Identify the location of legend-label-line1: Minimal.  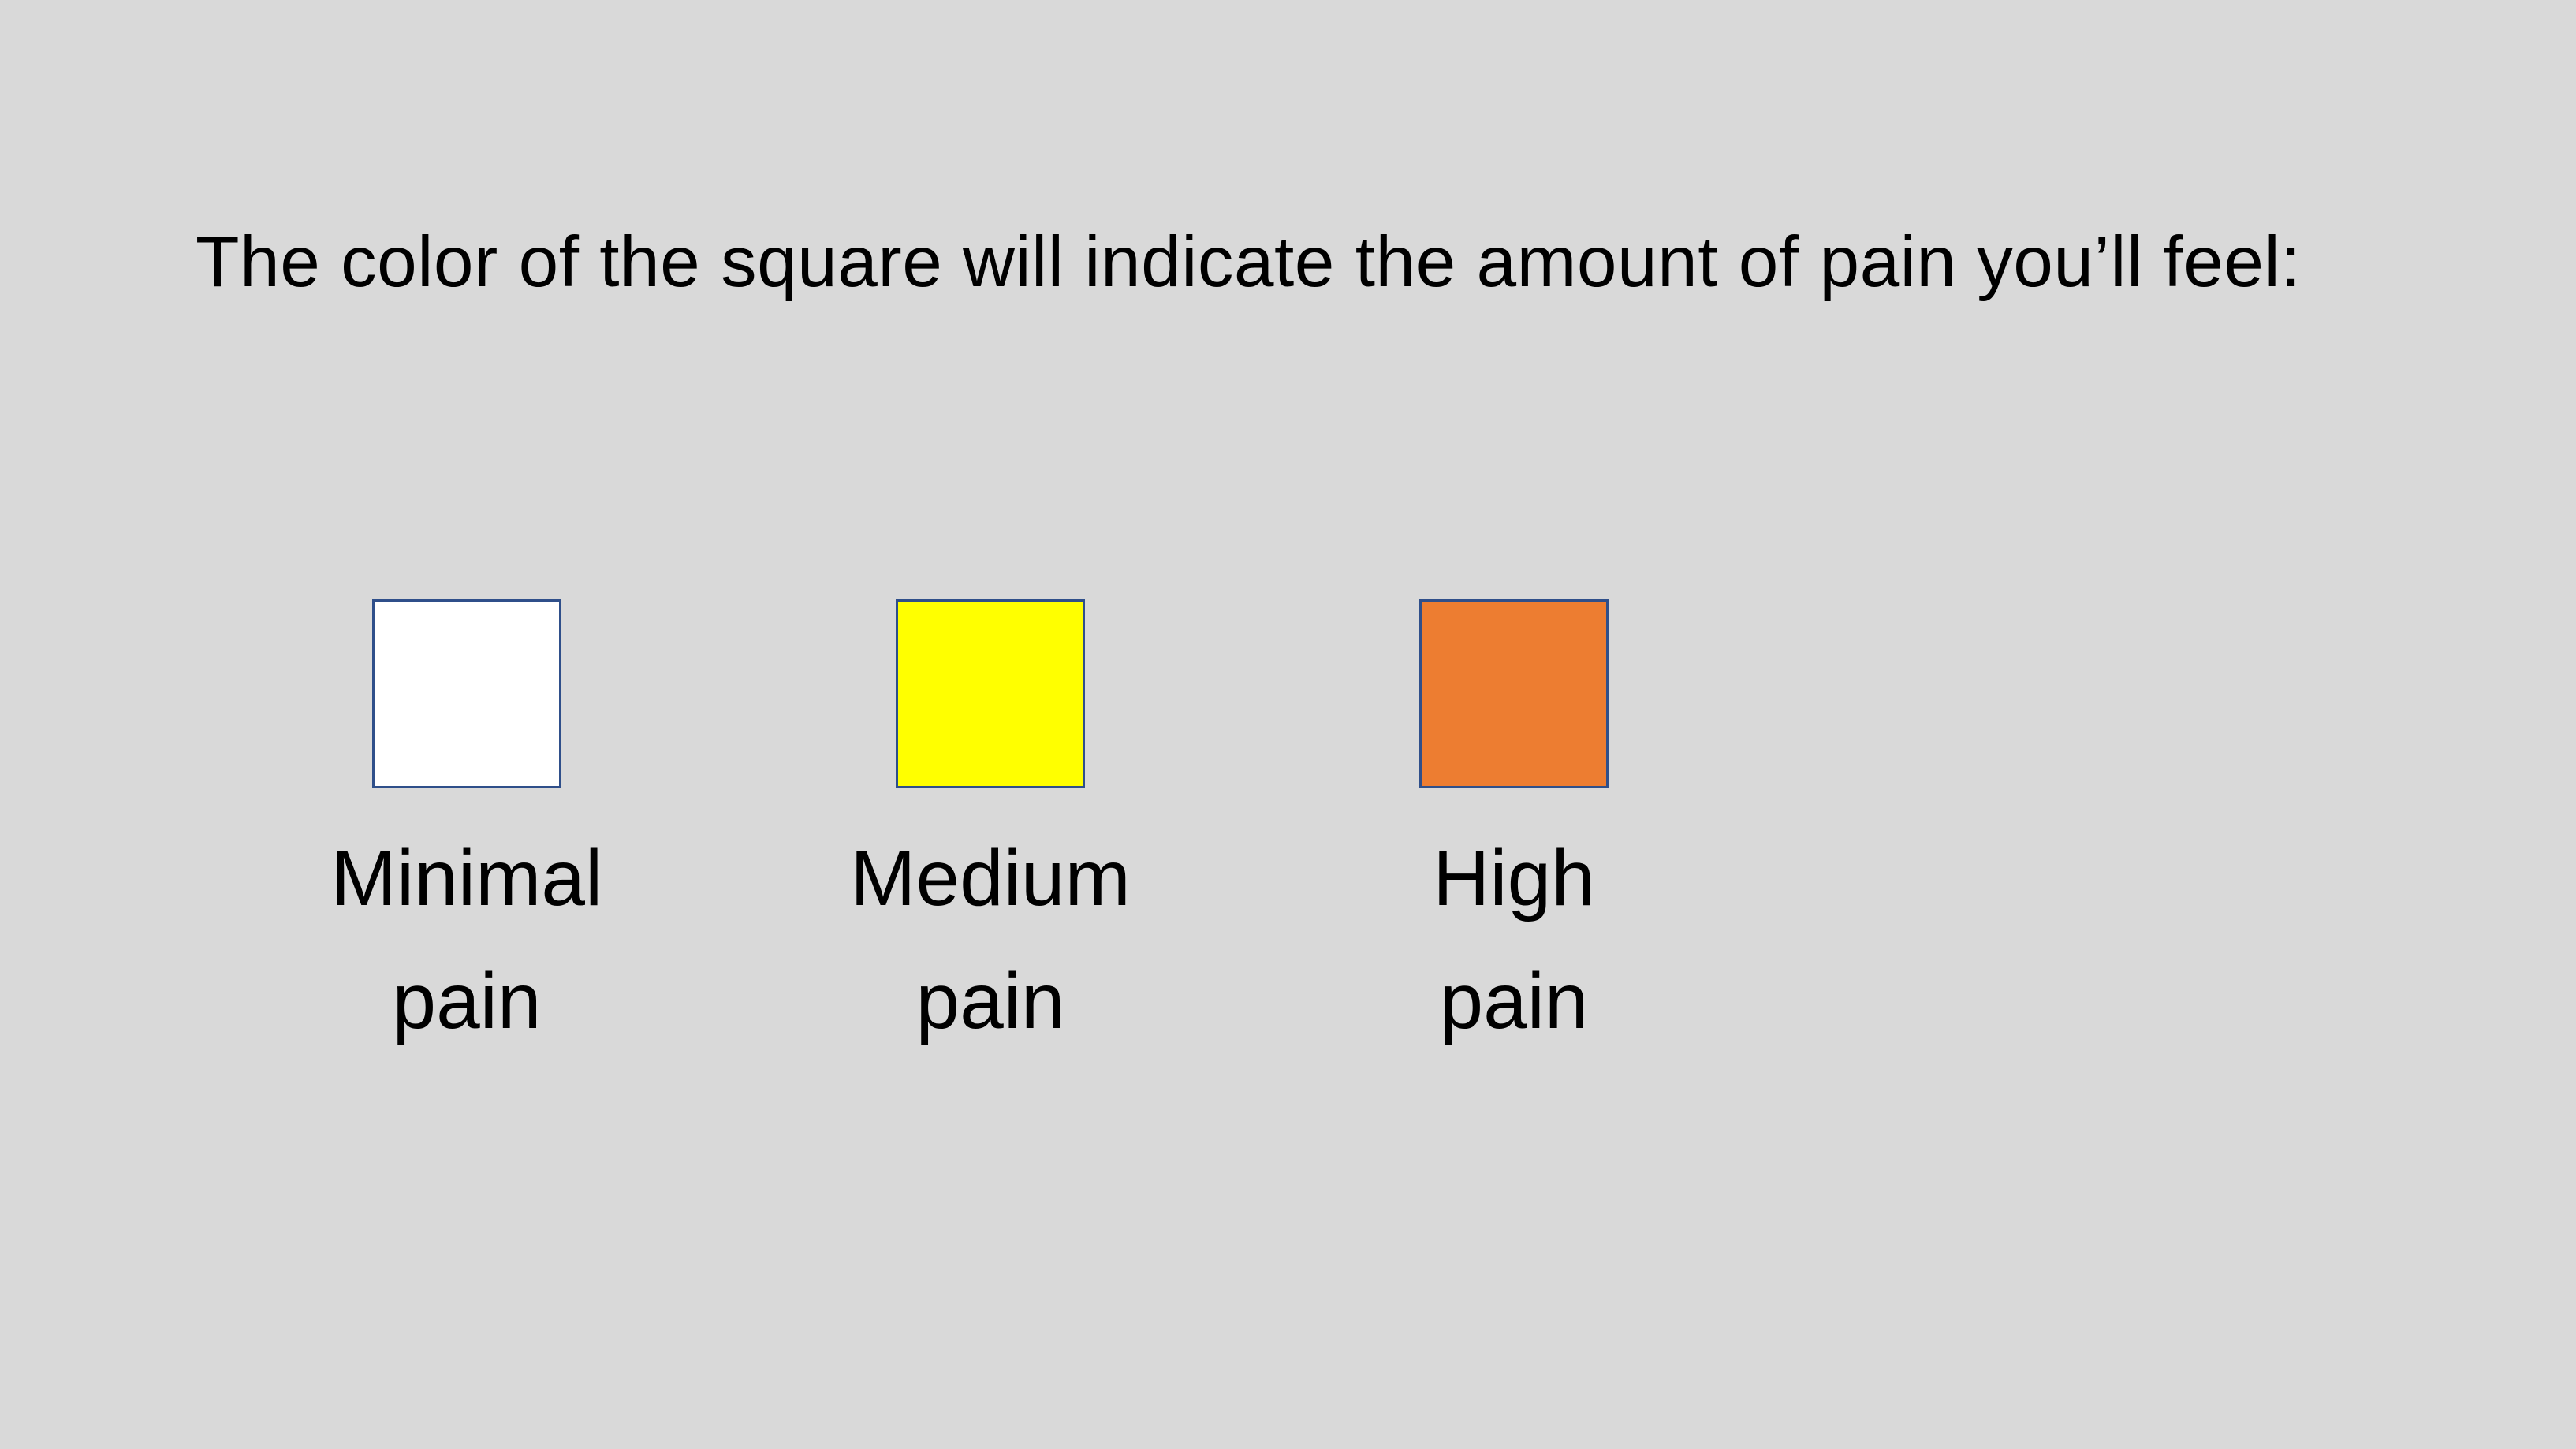
(467, 878).